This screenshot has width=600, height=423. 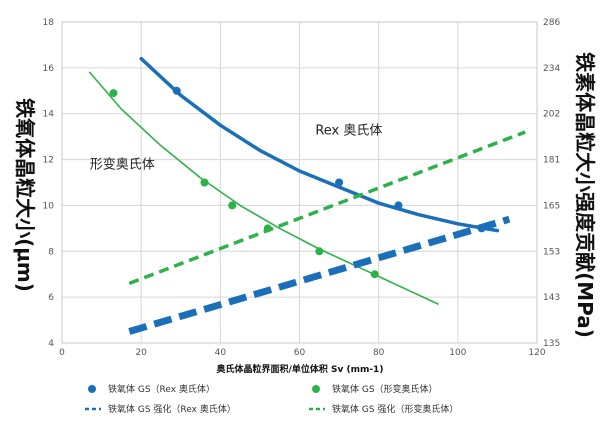 What do you see at coordinates (536, 353) in the screenshot?
I see `x-tick-label: 120` at bounding box center [536, 353].